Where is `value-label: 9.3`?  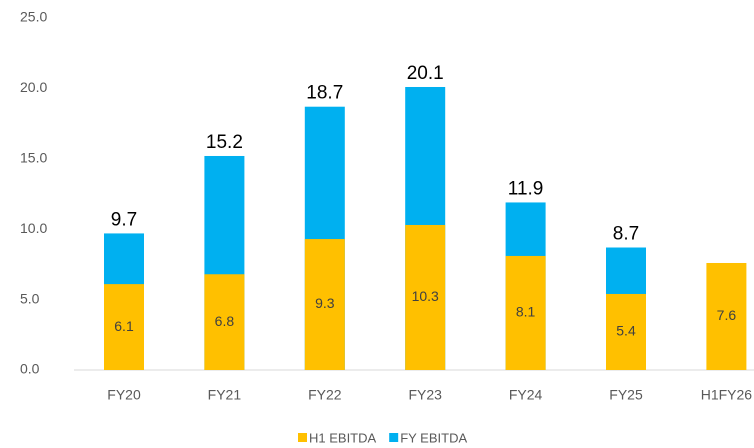
value-label: 9.3 is located at coordinates (325, 303).